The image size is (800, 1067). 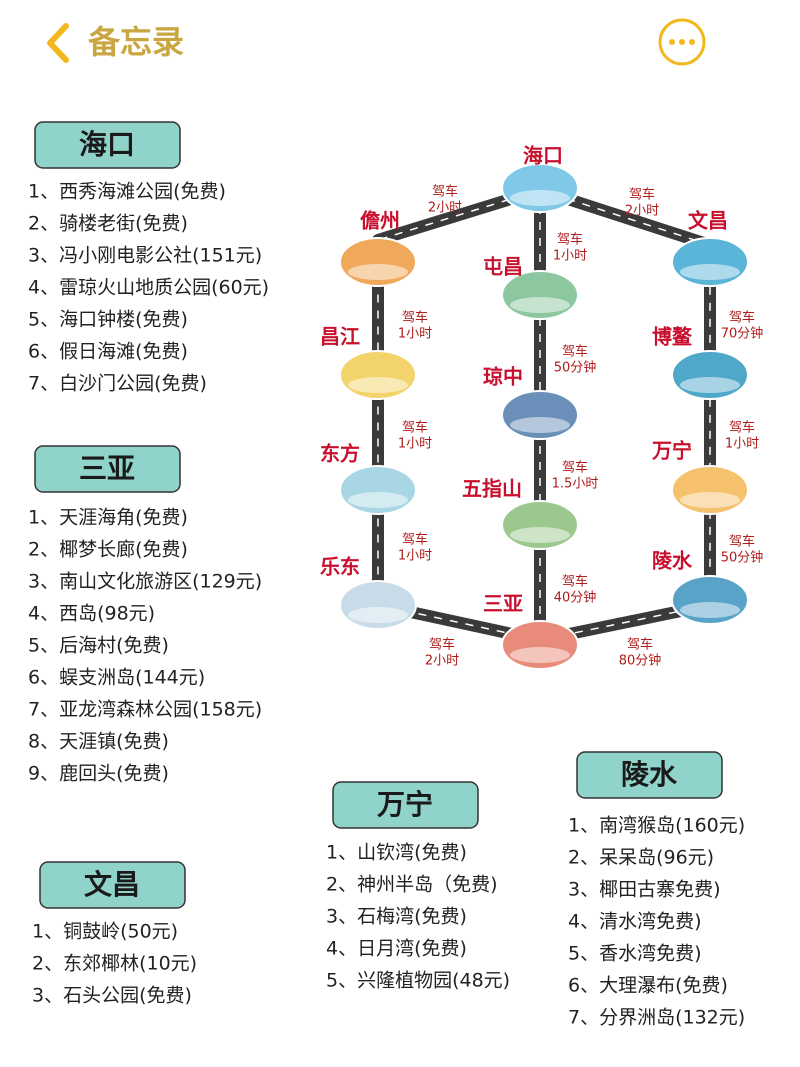 I want to click on edge-label: 80分钟, so click(x=640, y=661).